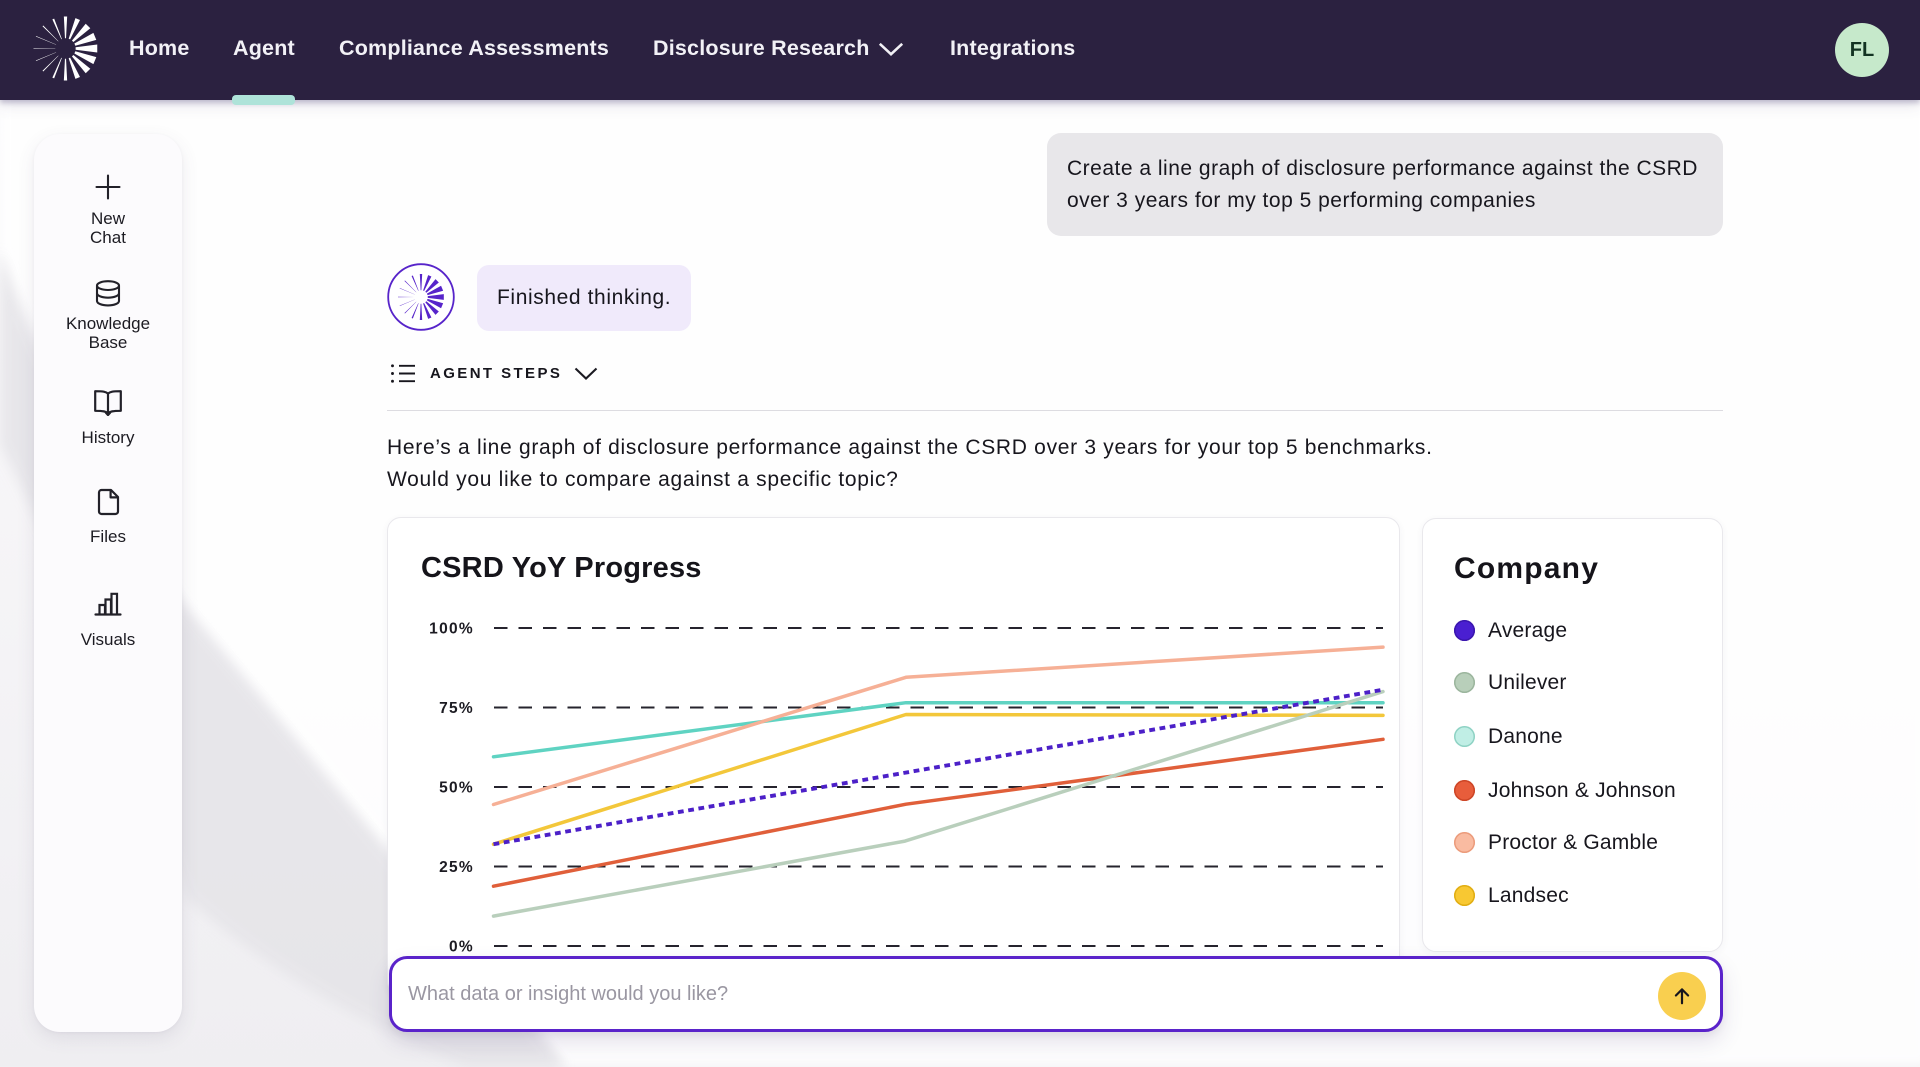 This screenshot has height=1067, width=1920. What do you see at coordinates (456, 867) in the screenshot?
I see `svg-text: 25%` at bounding box center [456, 867].